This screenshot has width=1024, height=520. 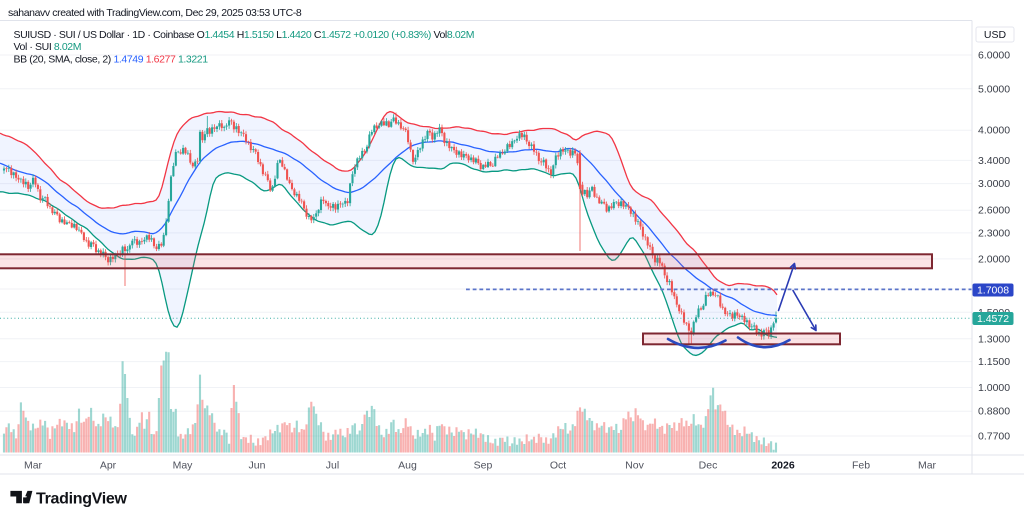 I want to click on svg-text: 1.3000, so click(x=994, y=339).